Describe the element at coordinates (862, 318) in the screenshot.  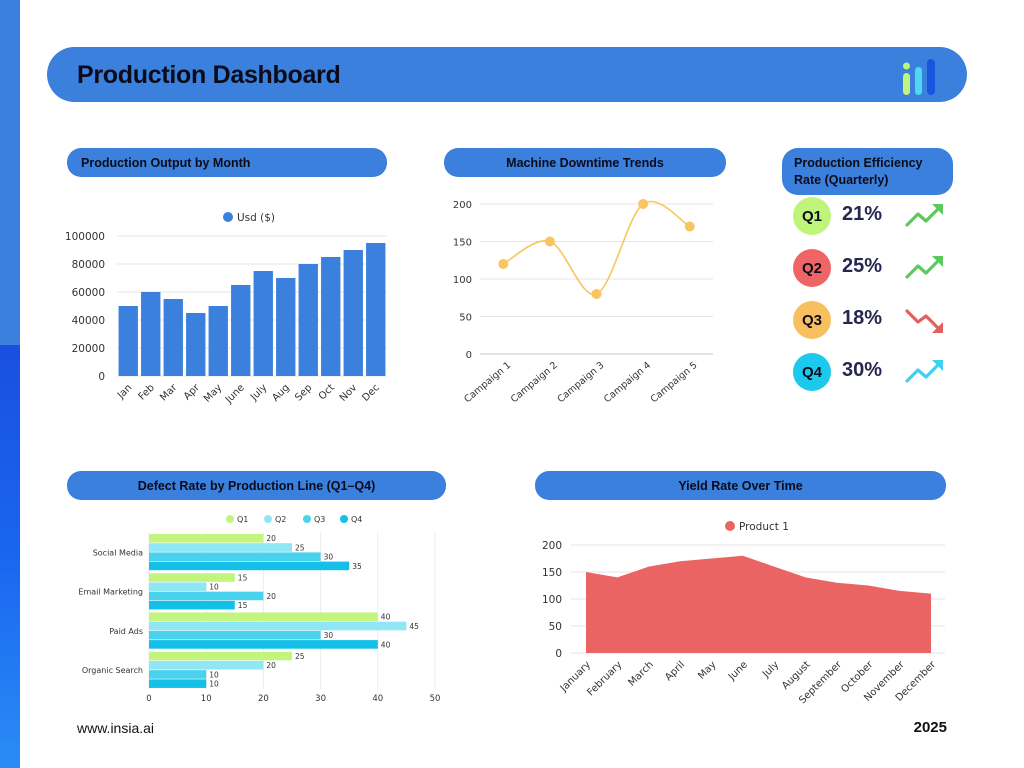
I see `efficiency-value: 18%` at that location.